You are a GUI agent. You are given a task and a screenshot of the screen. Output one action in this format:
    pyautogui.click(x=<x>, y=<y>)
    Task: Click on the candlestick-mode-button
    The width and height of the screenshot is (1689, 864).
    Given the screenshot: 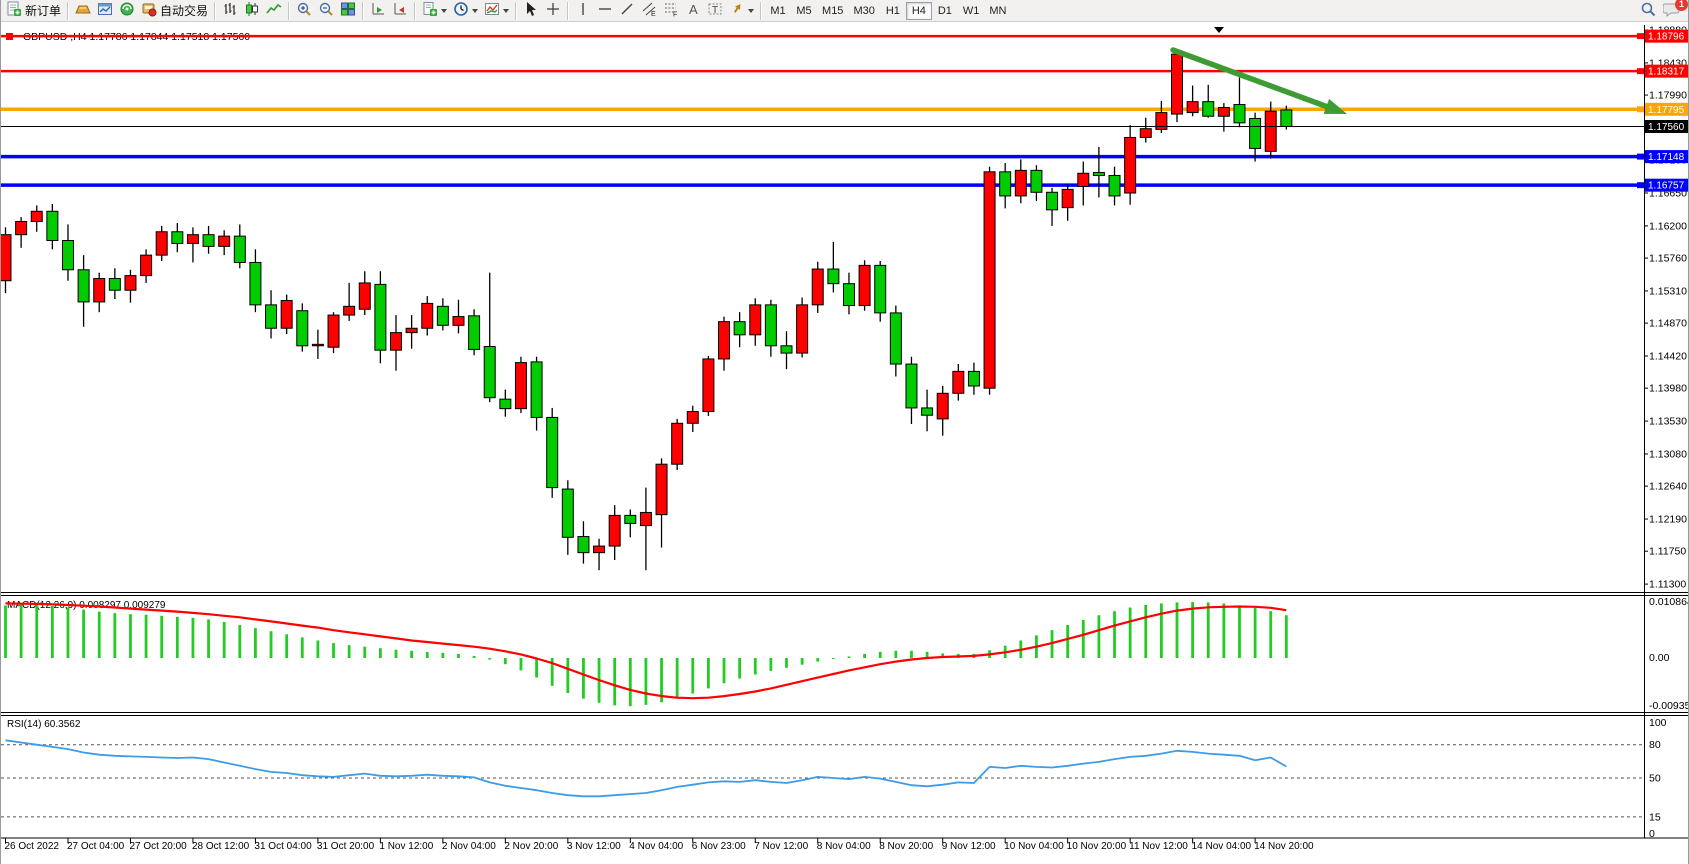 What is the action you would take?
    pyautogui.click(x=252, y=11)
    